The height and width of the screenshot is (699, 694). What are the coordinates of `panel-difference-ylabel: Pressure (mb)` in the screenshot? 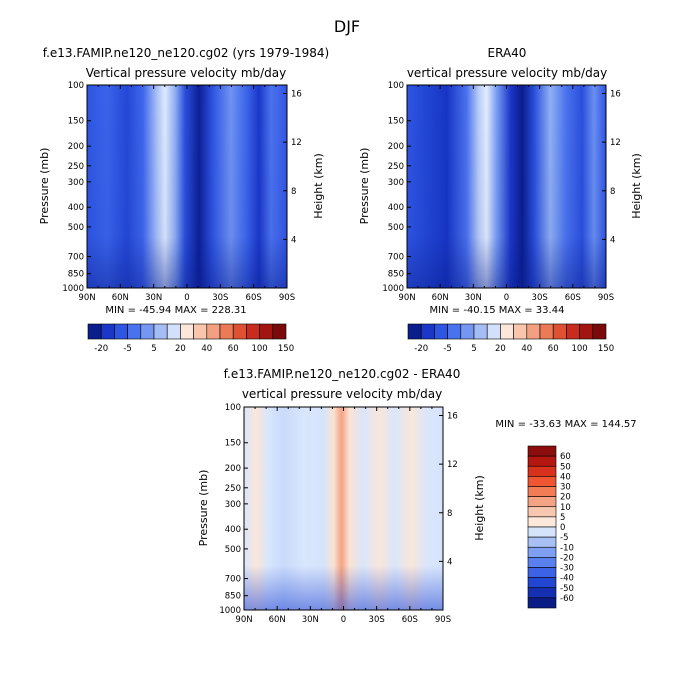 It's located at (203, 508).